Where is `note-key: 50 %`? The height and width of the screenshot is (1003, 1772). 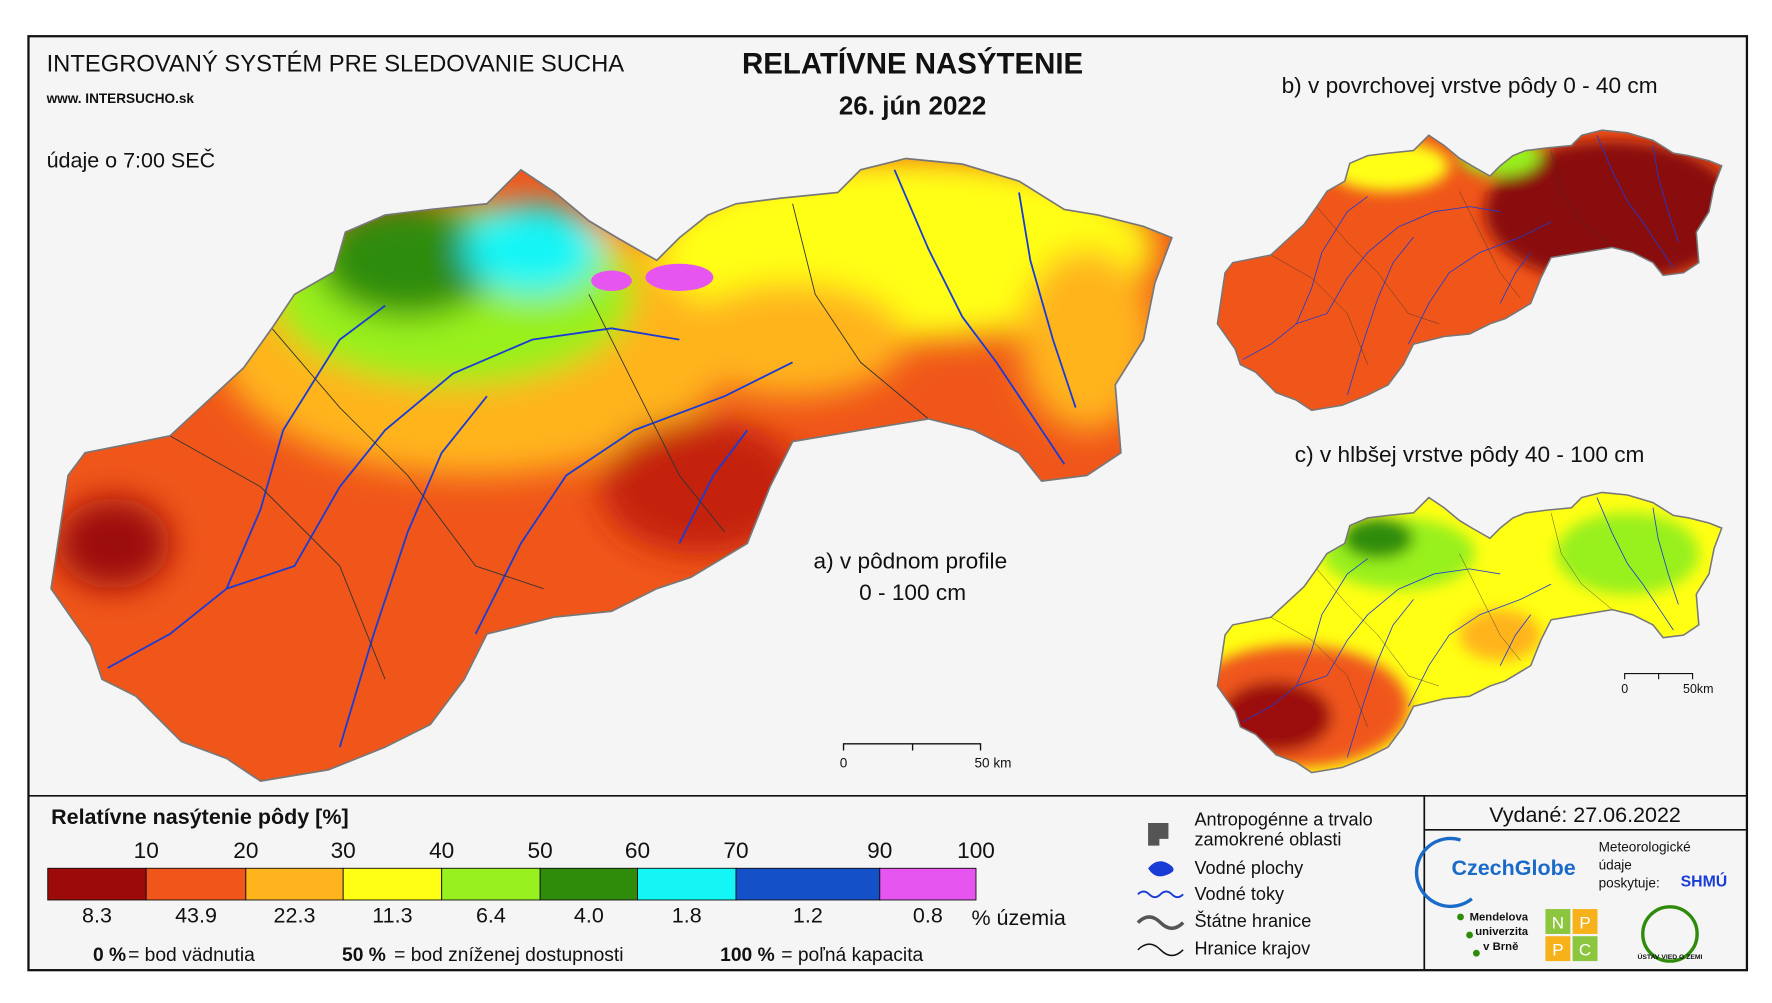
note-key: 50 % is located at coordinates (364, 955).